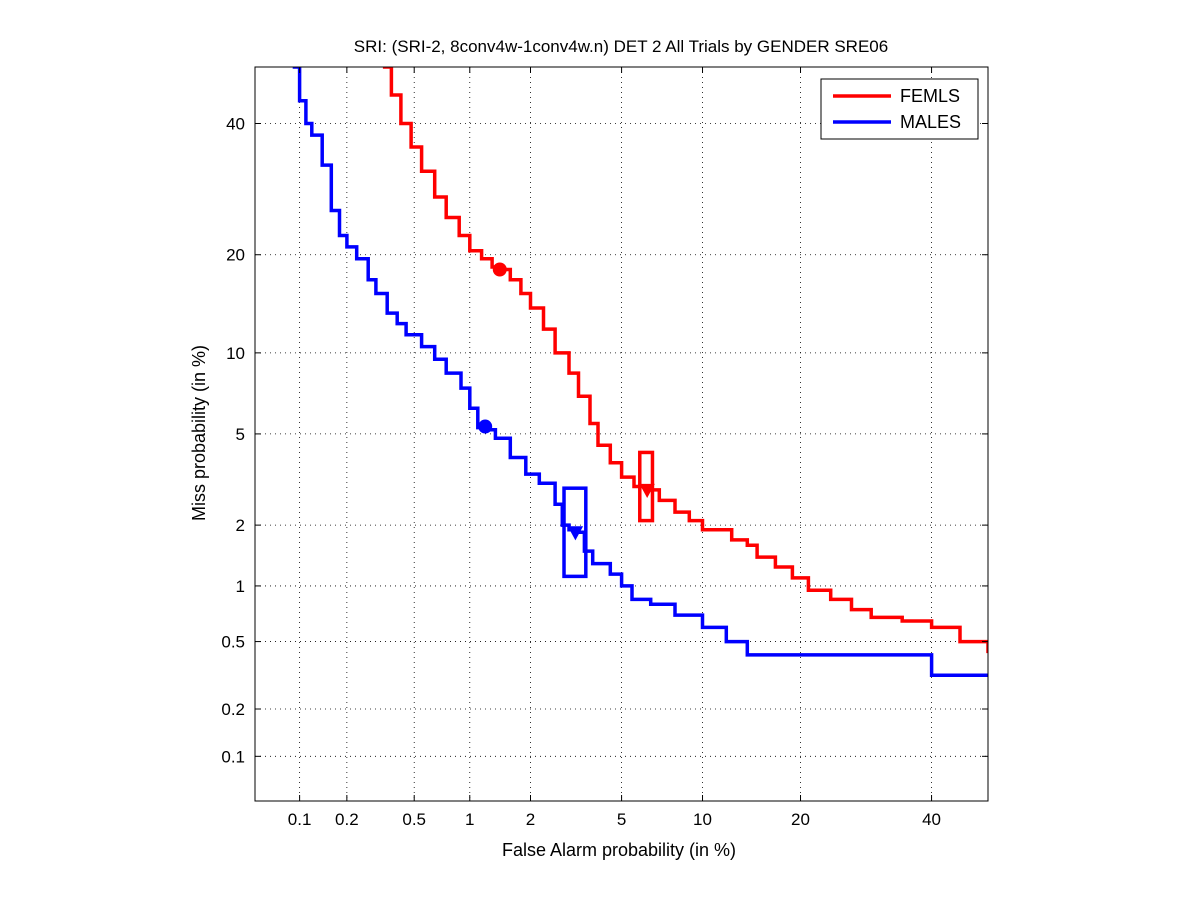 This screenshot has height=900, width=1201. I want to click on y-tick-label: 10, so click(235, 353).